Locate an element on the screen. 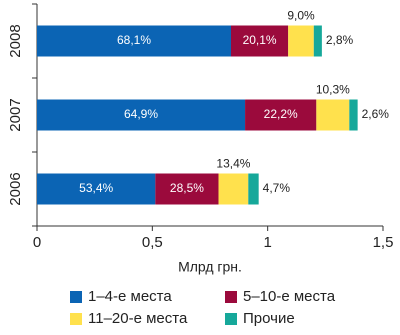 The height and width of the screenshot is (335, 400). data-label: 22,2% is located at coordinates (281, 114).